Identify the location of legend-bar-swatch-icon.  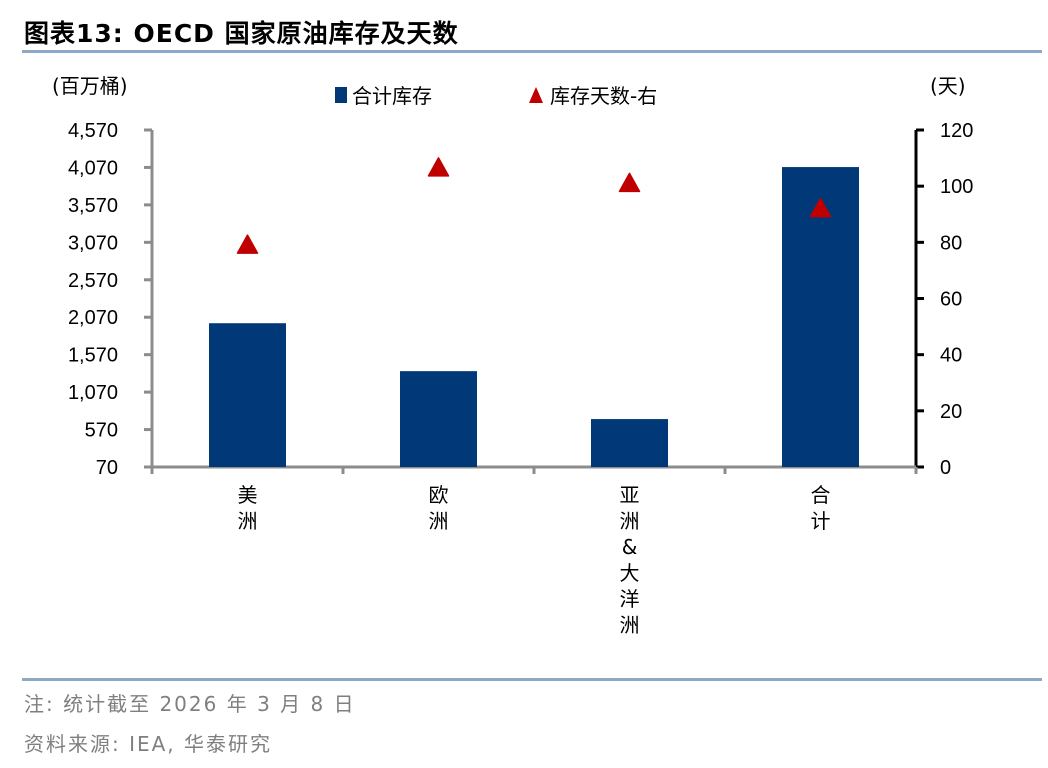
(341, 95).